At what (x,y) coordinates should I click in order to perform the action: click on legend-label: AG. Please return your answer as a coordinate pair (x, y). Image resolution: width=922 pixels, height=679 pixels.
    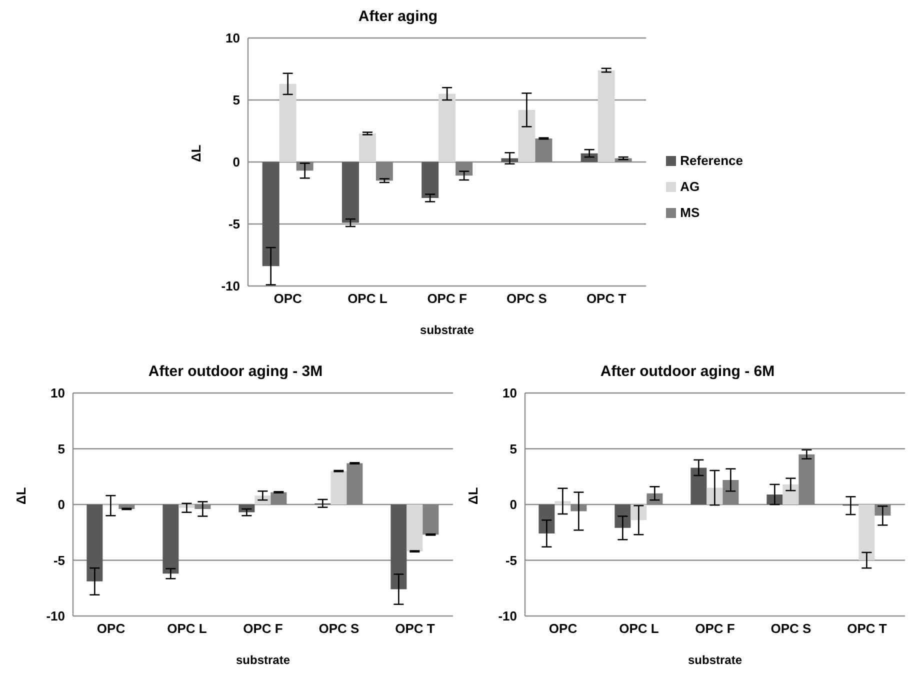
    Looking at the image, I should click on (690, 186).